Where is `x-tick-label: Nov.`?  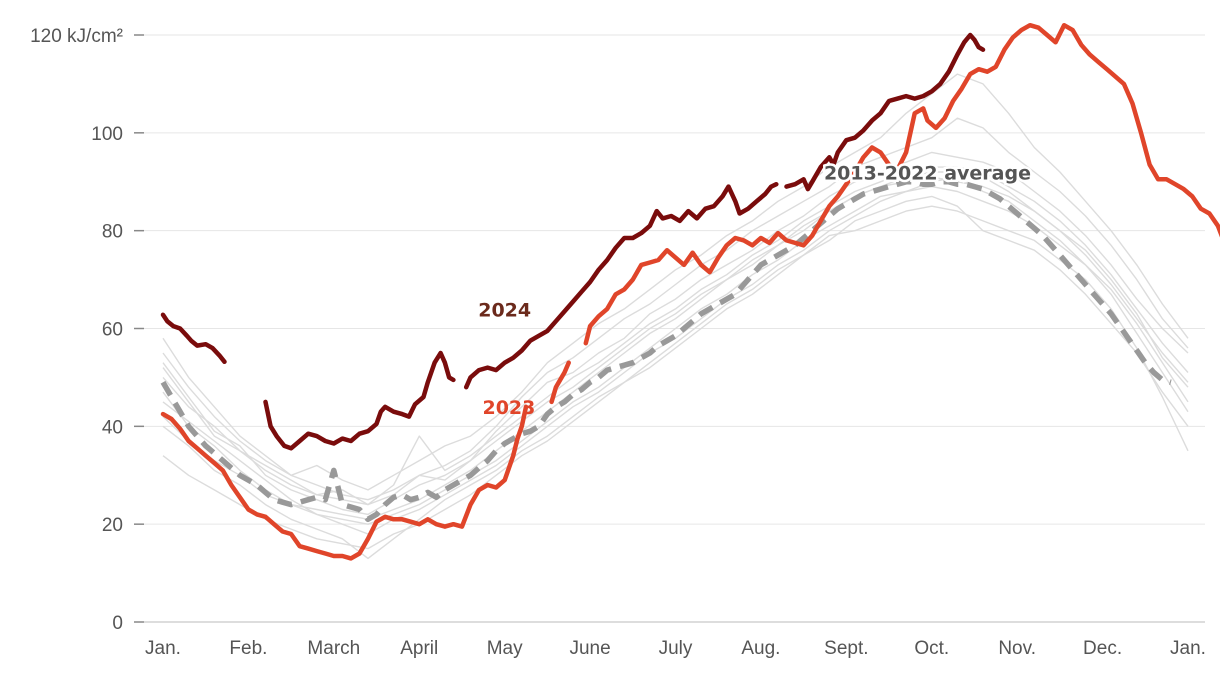
x-tick-label: Nov. is located at coordinates (1017, 648).